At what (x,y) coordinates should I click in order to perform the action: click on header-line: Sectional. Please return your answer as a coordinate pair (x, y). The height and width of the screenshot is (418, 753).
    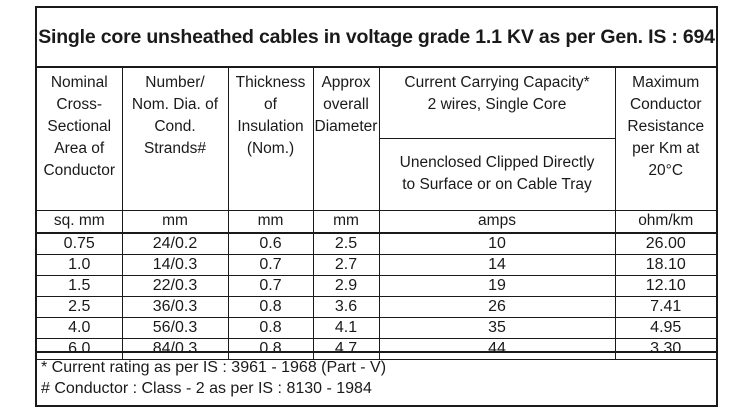
    Looking at the image, I should click on (79, 126).